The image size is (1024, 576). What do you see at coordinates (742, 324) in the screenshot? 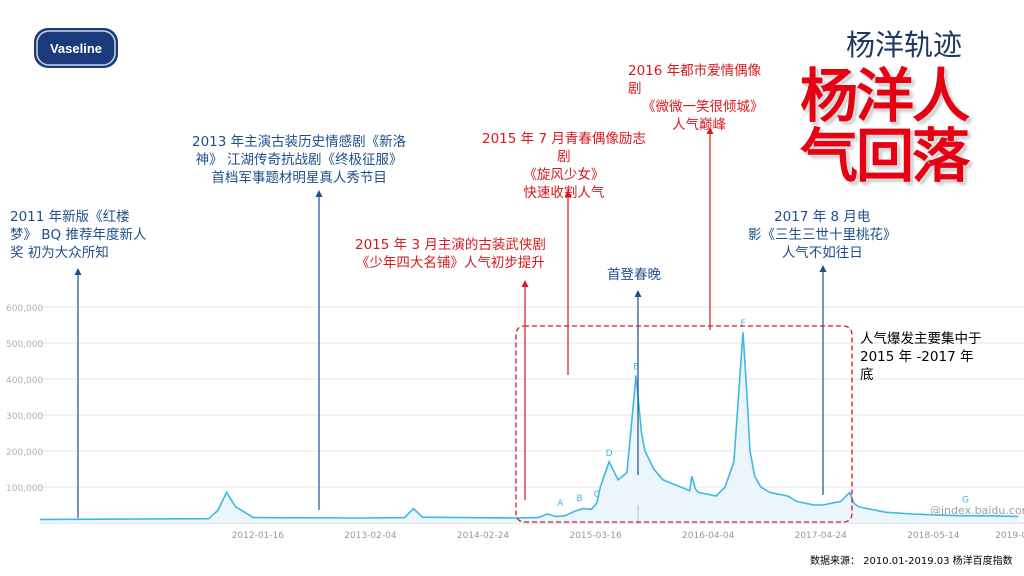
I see `point-label-f: F` at bounding box center [742, 324].